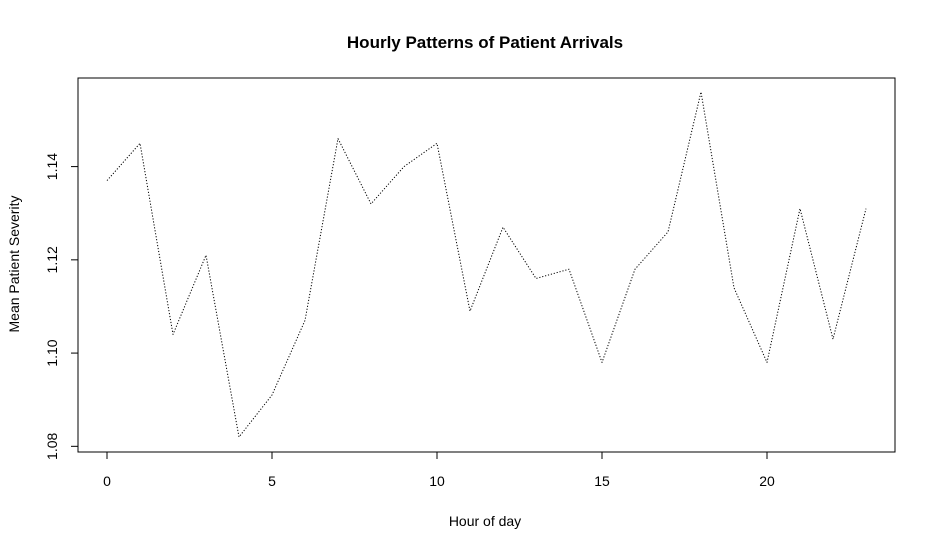 The height and width of the screenshot is (555, 936). What do you see at coordinates (52, 445) in the screenshot?
I see `y-tick-label: 1.08` at bounding box center [52, 445].